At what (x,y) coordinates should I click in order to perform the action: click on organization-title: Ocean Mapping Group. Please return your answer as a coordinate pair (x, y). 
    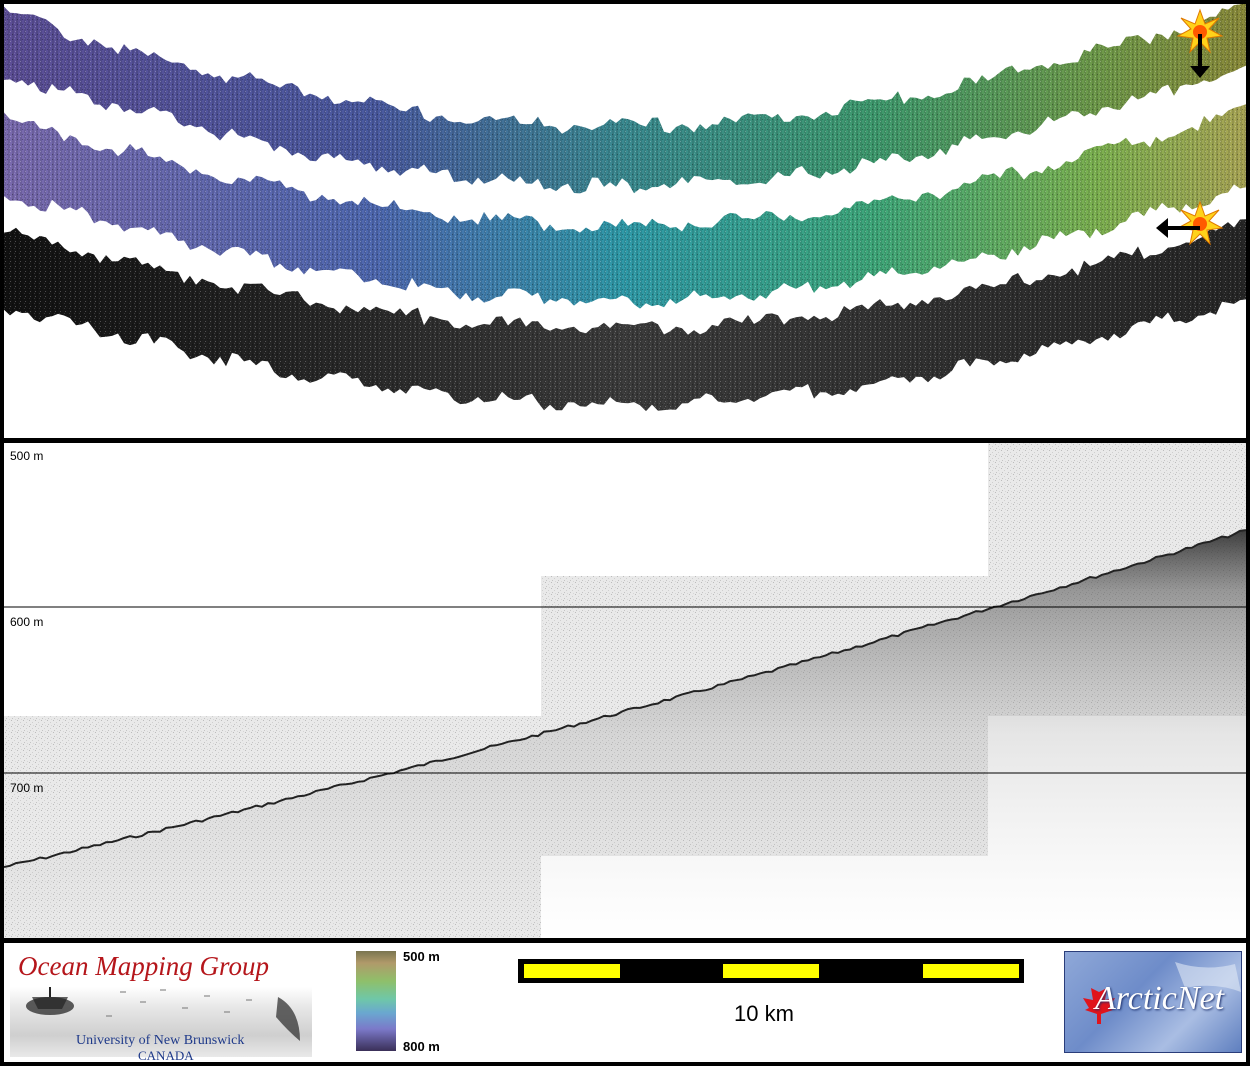
    Looking at the image, I should click on (143, 966).